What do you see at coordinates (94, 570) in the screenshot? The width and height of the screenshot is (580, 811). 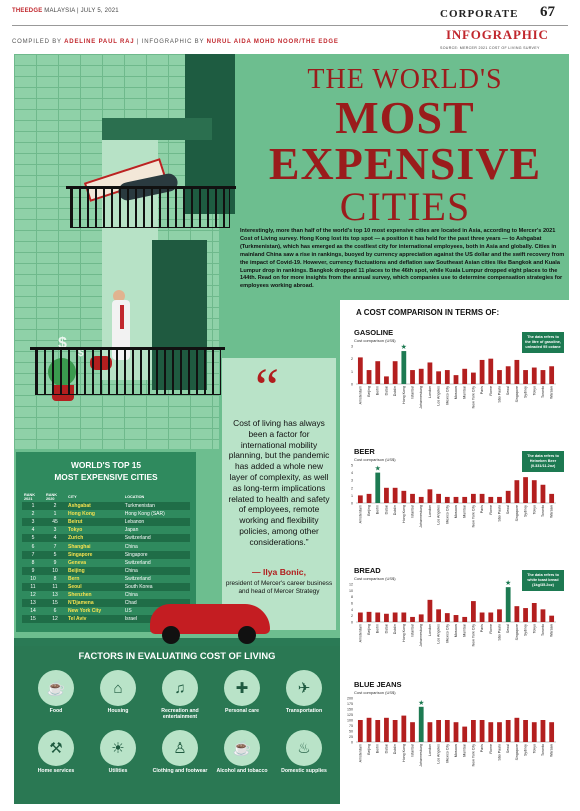 I see `city-cell: Beijing` at bounding box center [94, 570].